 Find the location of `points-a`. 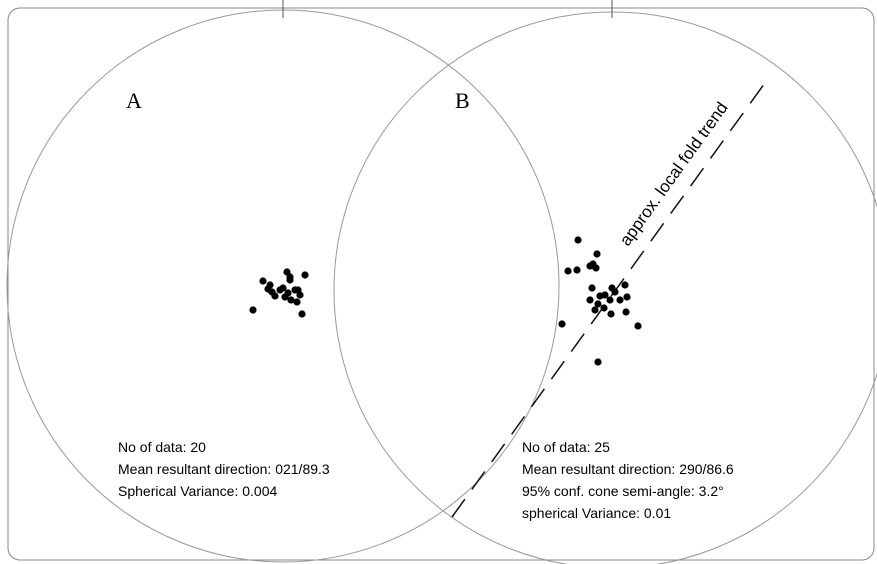

points-a is located at coordinates (279, 293).